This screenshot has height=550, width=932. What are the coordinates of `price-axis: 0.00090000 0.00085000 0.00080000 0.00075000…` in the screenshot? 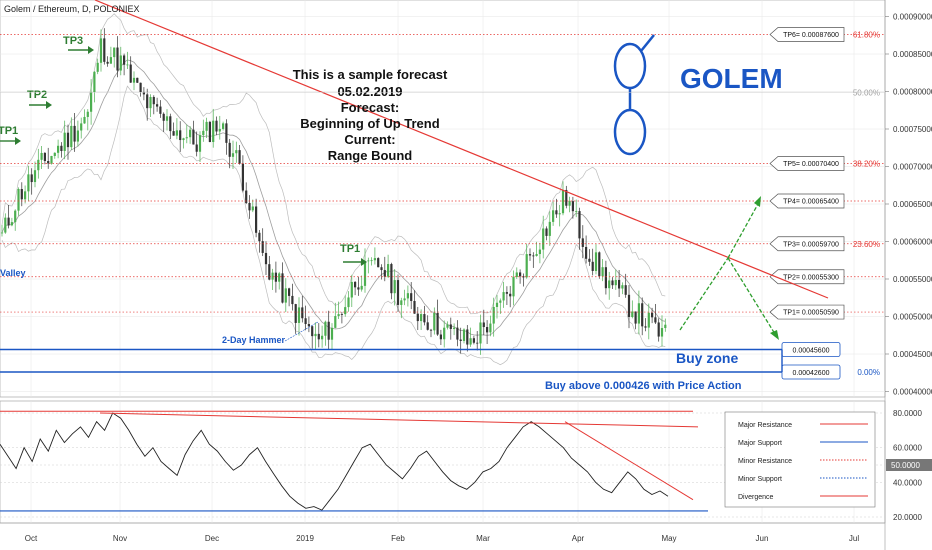 It's located at (908, 205).